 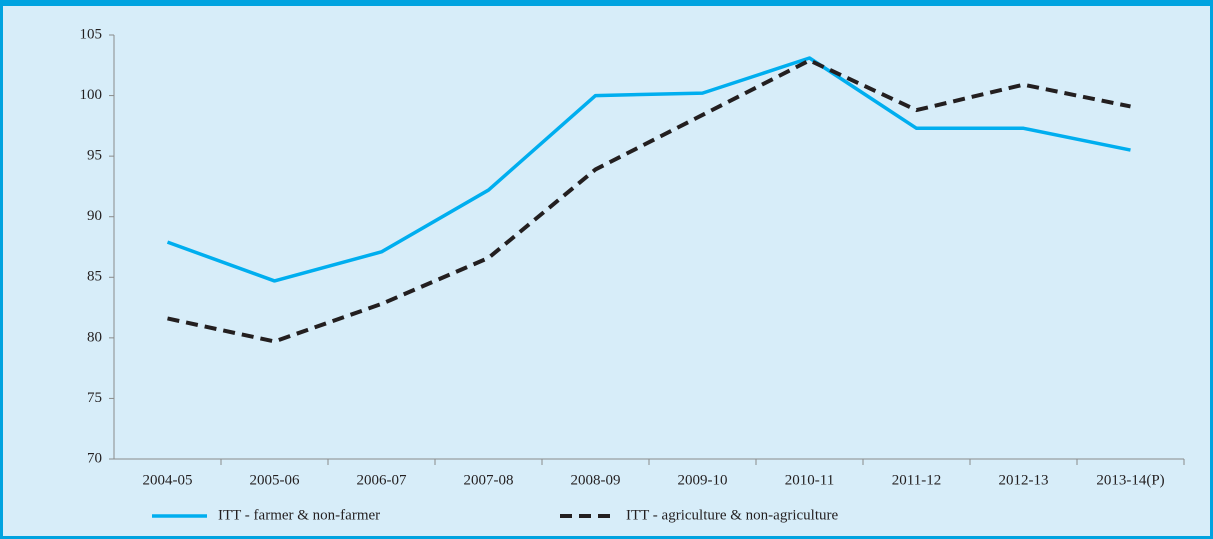 What do you see at coordinates (1130, 480) in the screenshot?
I see `x-tick-label: 2013-14(P)` at bounding box center [1130, 480].